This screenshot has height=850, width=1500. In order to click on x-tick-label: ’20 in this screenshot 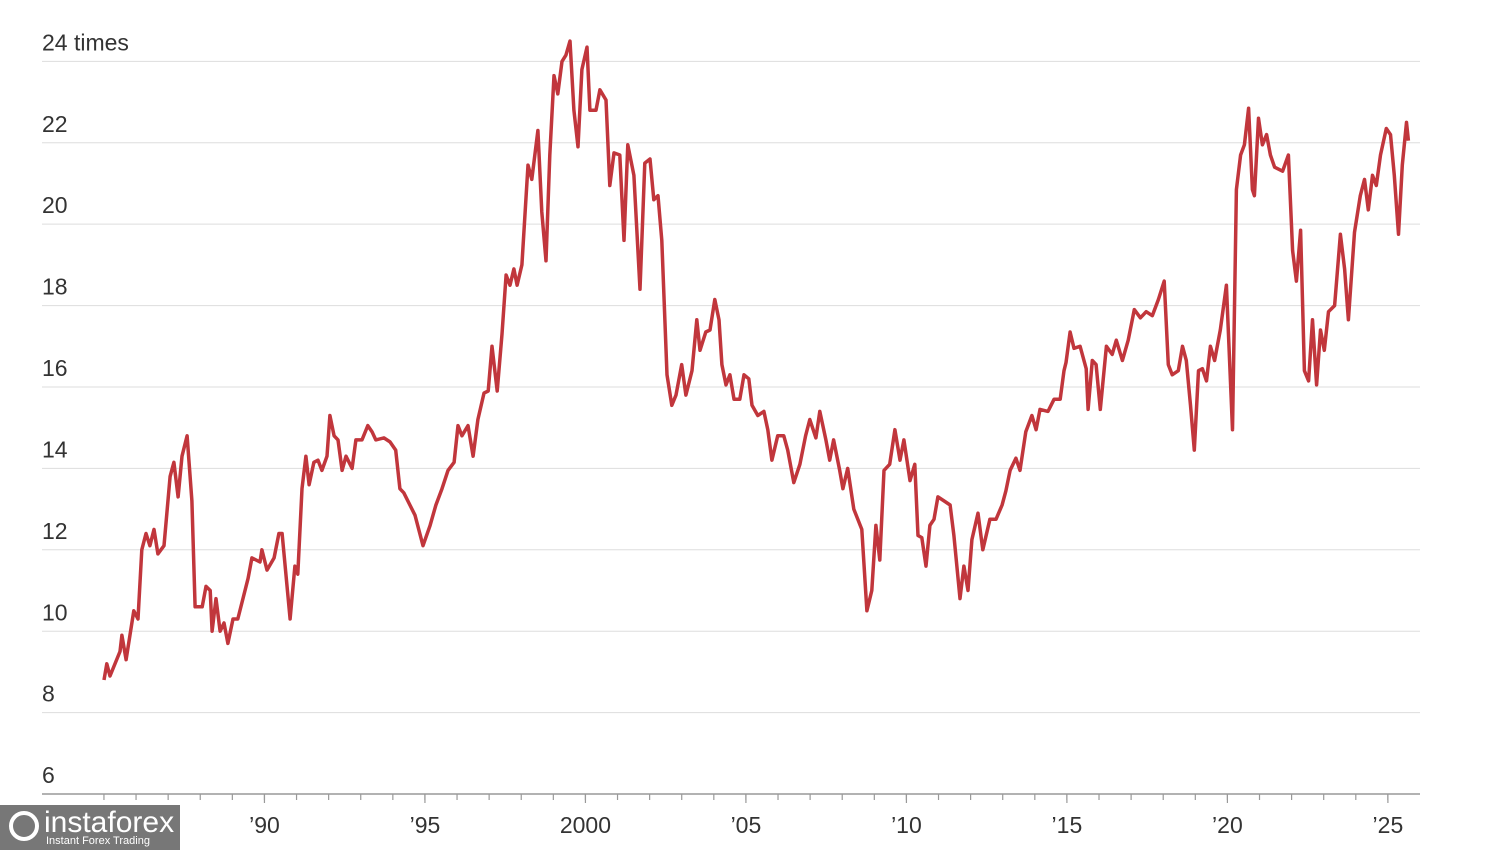, I will do `click(1227, 825)`.